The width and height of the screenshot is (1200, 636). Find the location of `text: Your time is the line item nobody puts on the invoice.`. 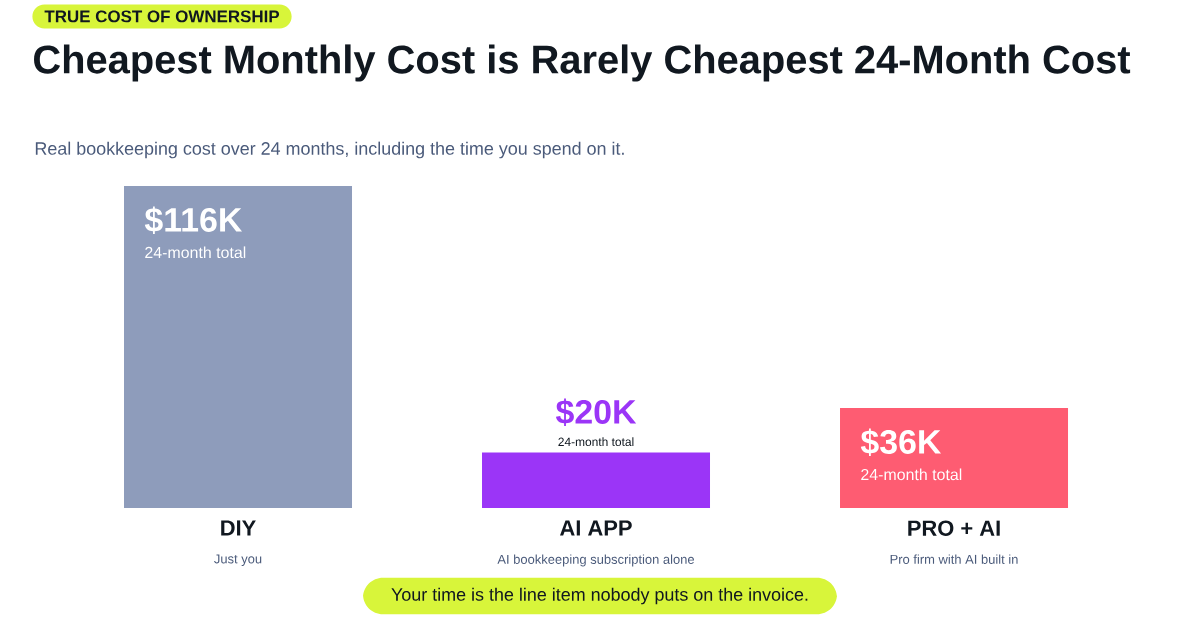

text: Your time is the line item nobody puts on the invoice. is located at coordinates (599, 596).